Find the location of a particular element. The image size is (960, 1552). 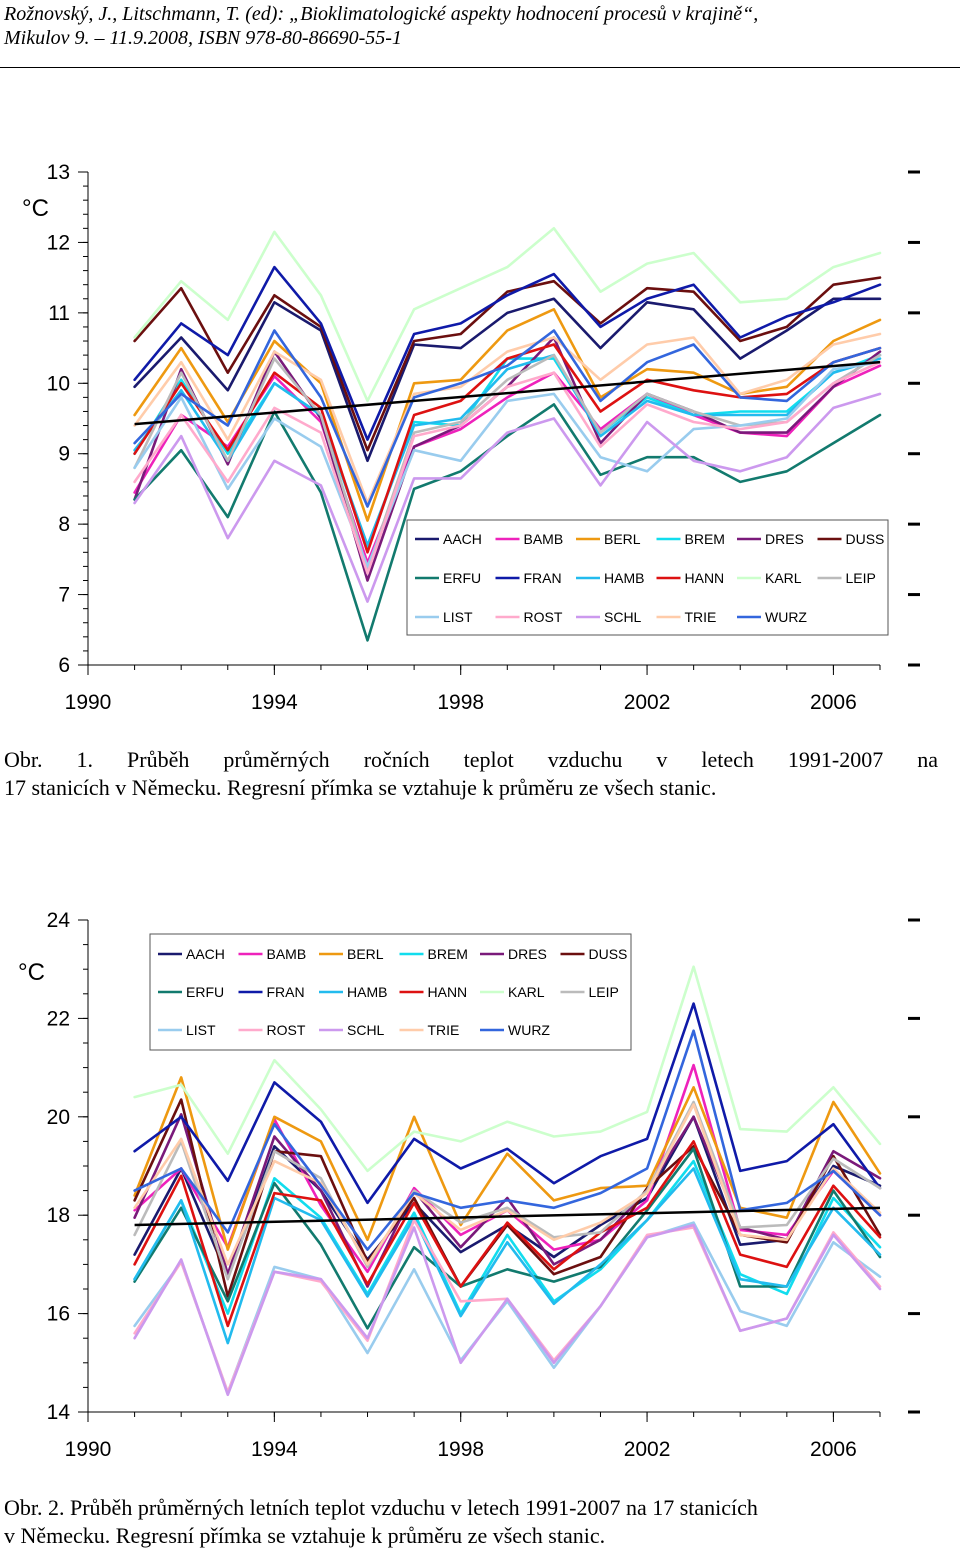

legend-item-leip: LEIP is located at coordinates (846, 578).